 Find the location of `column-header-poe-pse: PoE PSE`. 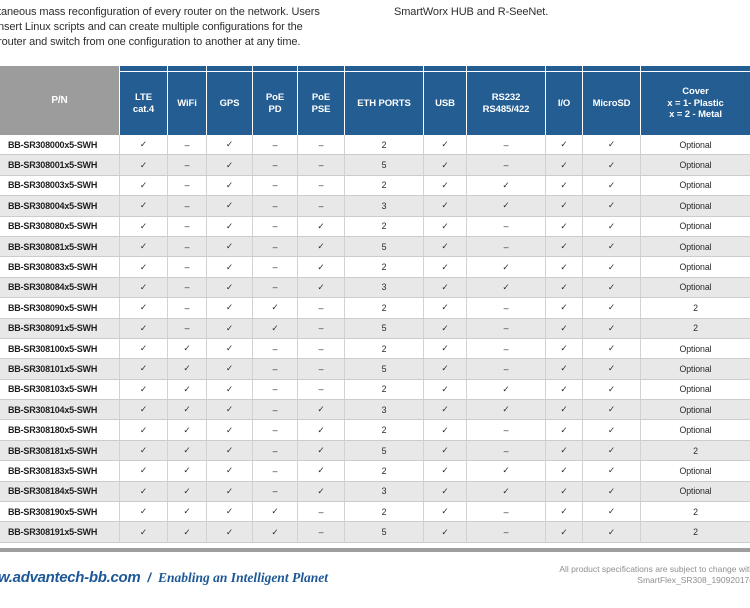

column-header-poe-pse: PoE PSE is located at coordinates (321, 100).